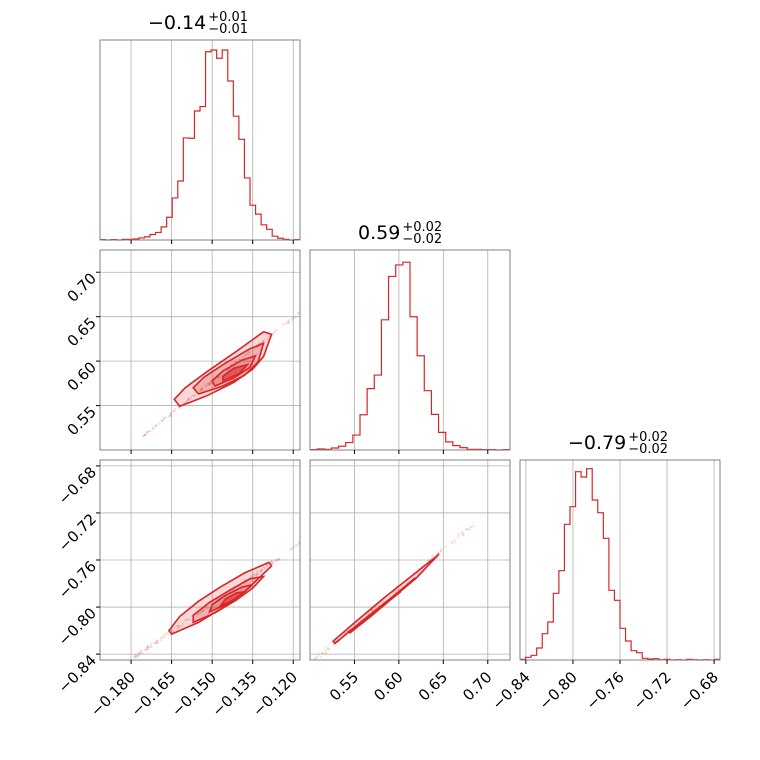 This screenshot has width=760, height=760. I want to click on title-median: 0.59, so click(379, 233).